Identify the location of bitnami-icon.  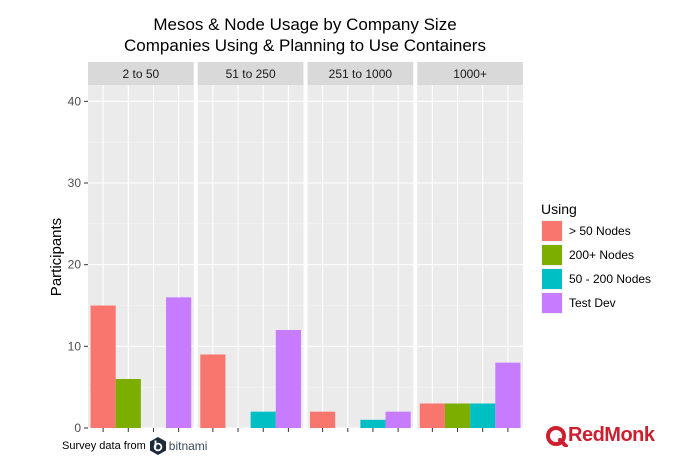
(157, 446).